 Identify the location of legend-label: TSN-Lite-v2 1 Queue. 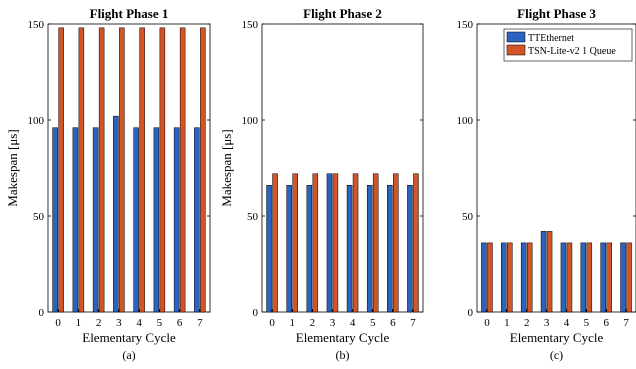
(572, 51).